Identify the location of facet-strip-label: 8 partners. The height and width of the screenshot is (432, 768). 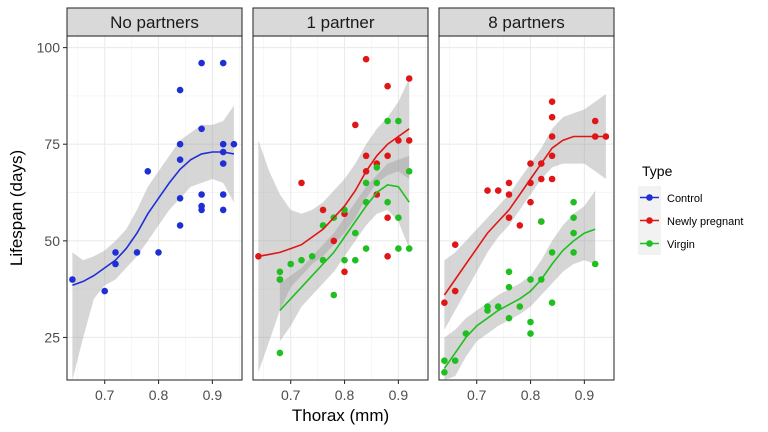
(526, 22).